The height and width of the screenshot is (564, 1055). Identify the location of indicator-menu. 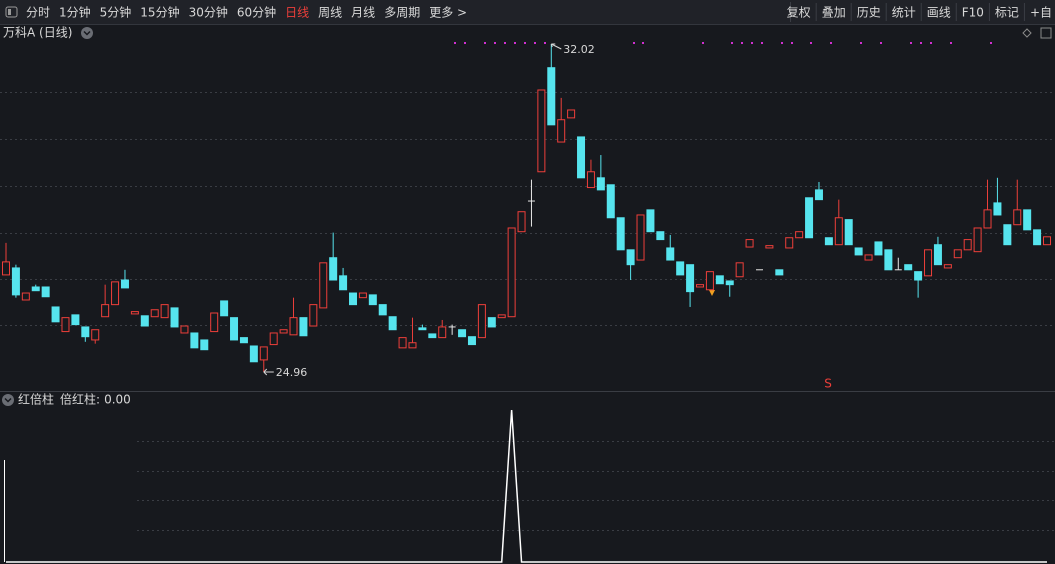
(8, 400).